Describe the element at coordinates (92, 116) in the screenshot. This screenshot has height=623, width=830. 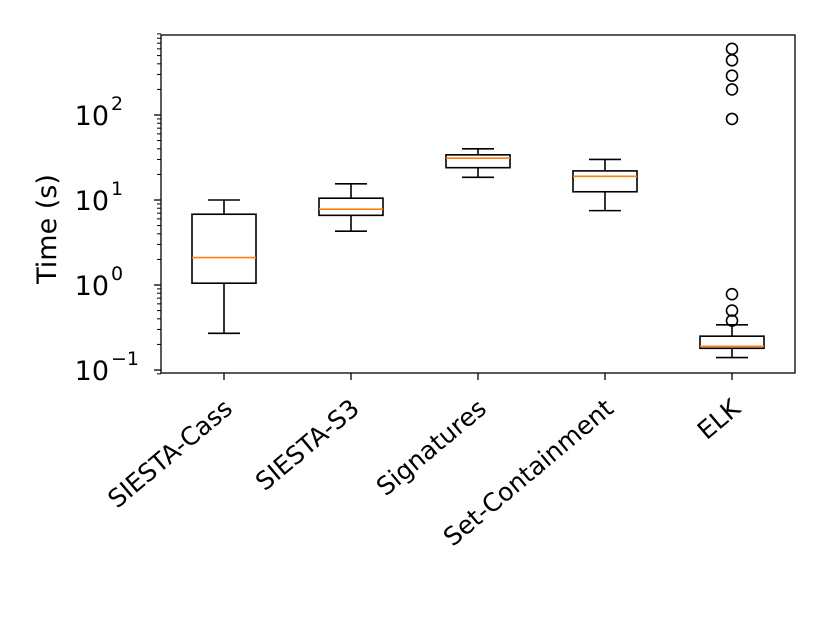
I see `y-tick-label-4: 10` at that location.